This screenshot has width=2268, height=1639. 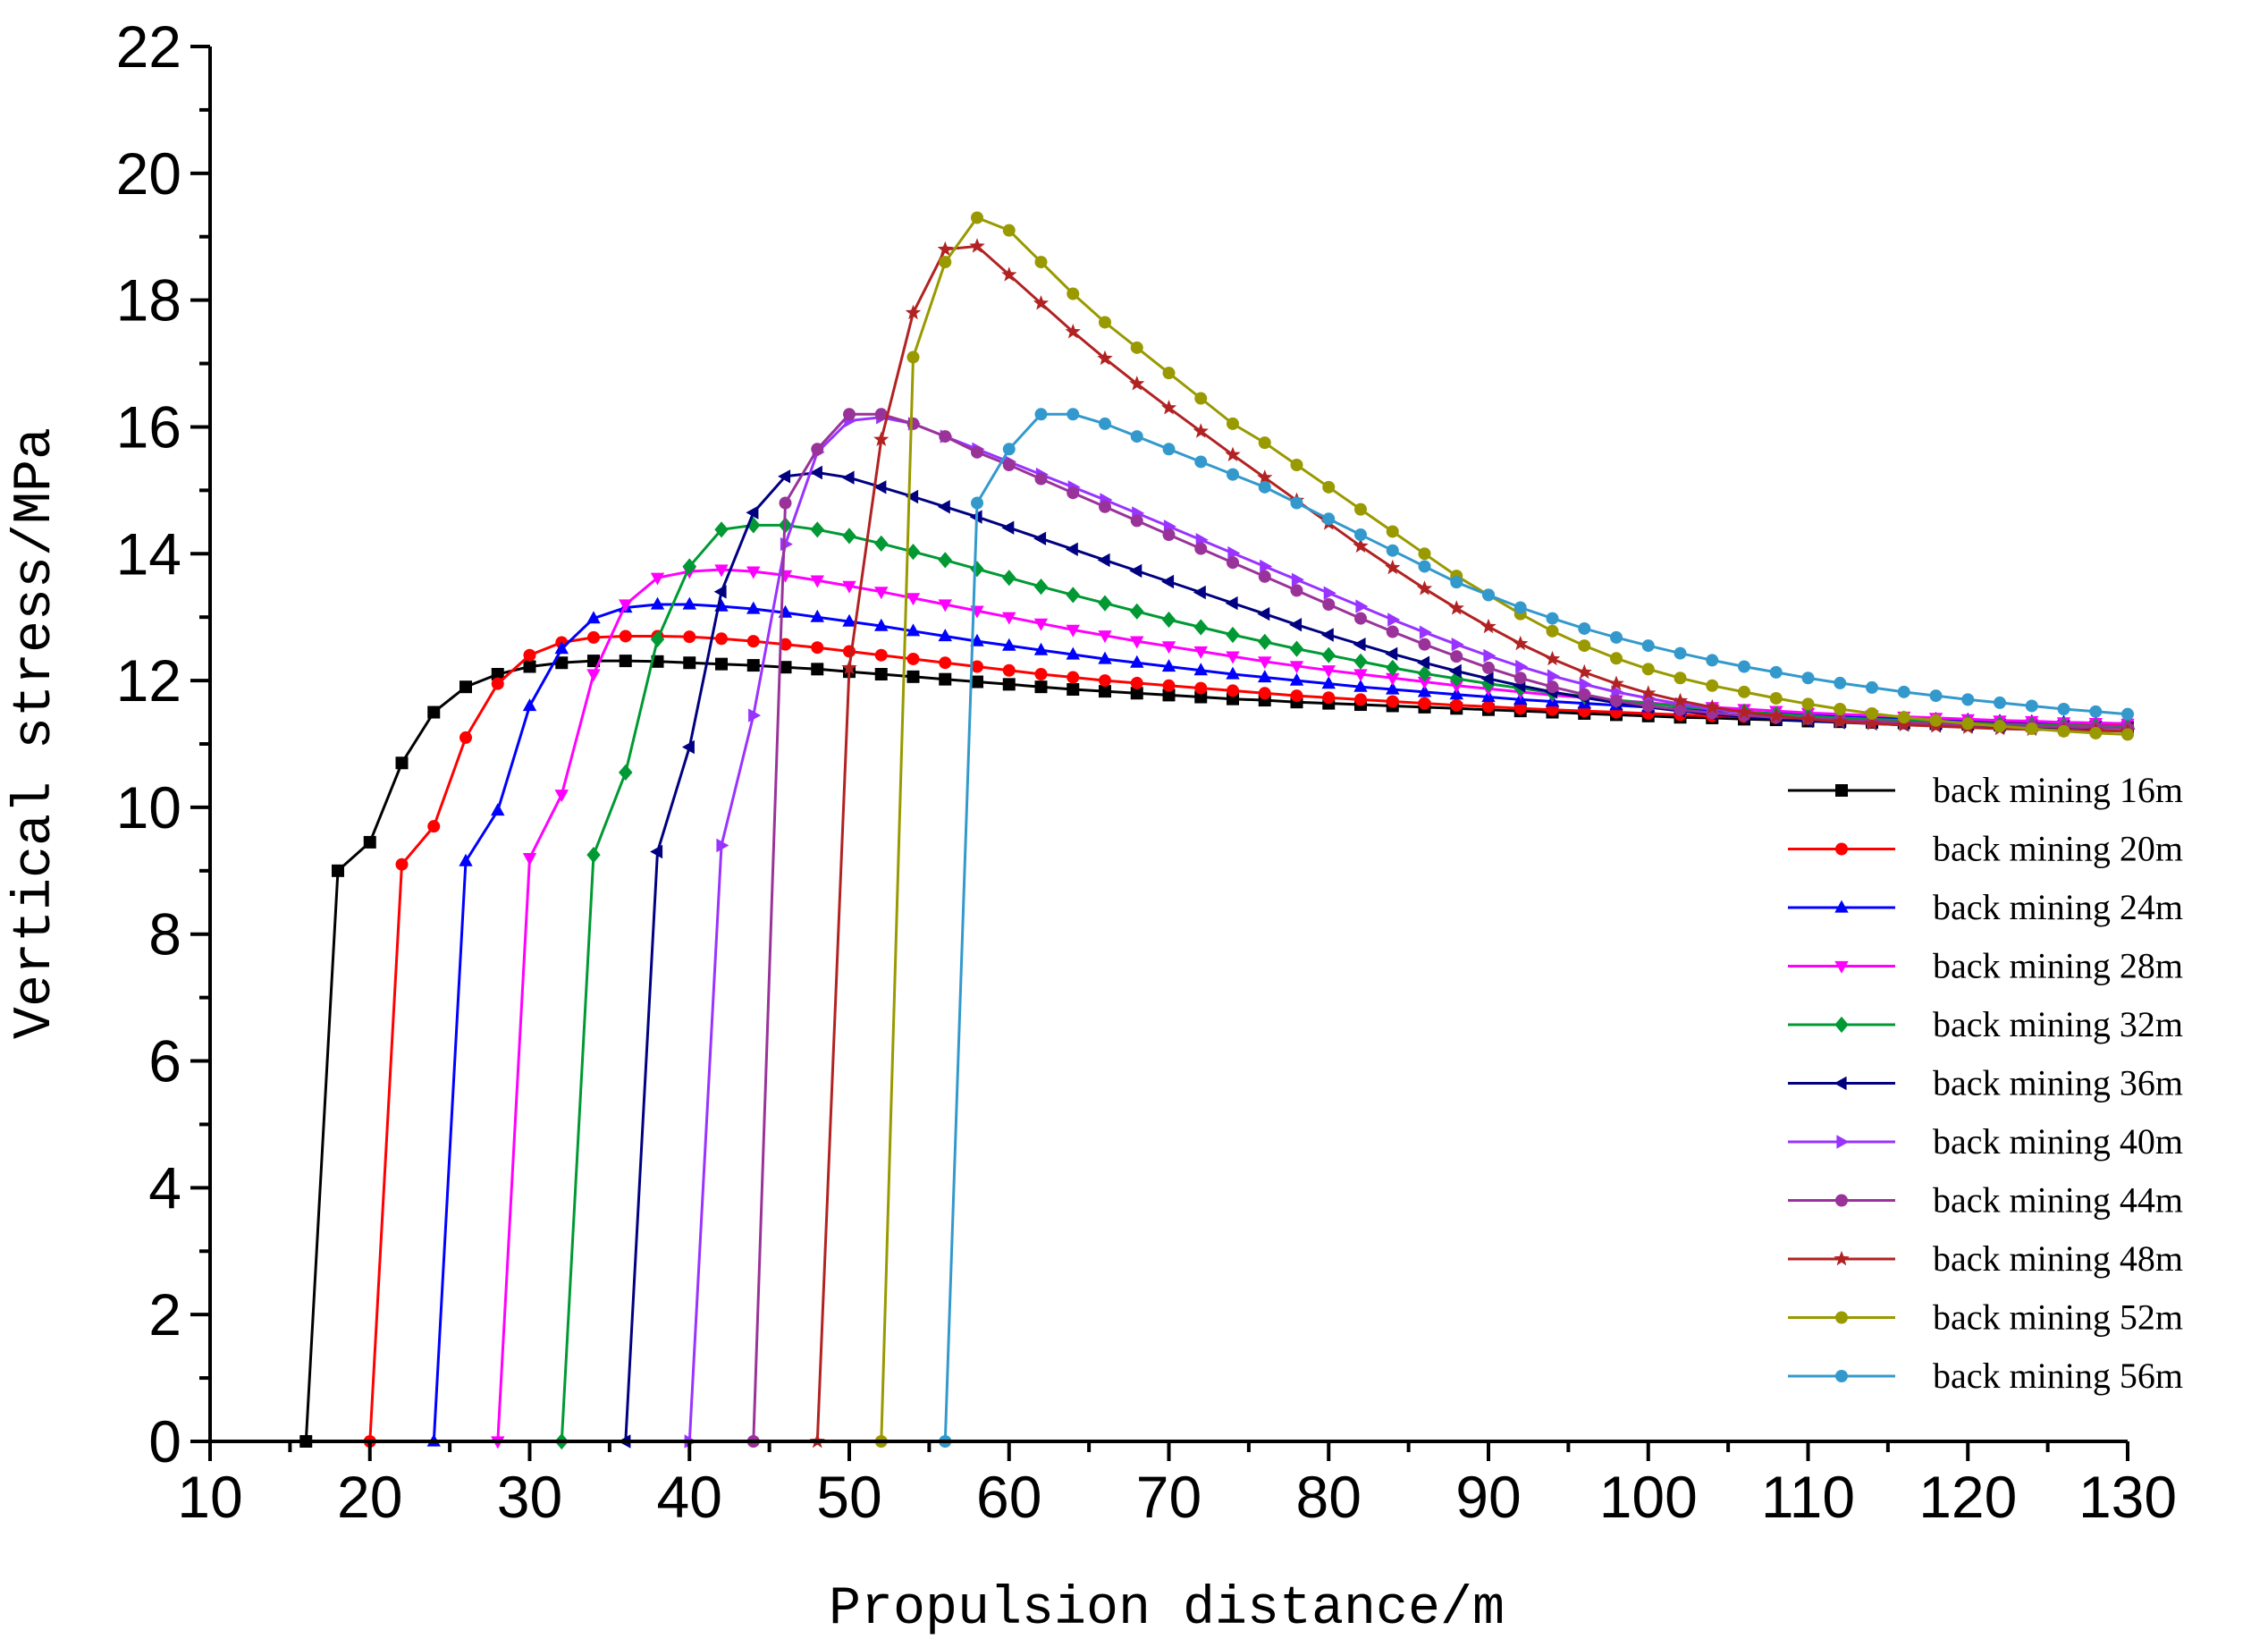 I want to click on y-tick-label: 14, so click(x=148, y=553).